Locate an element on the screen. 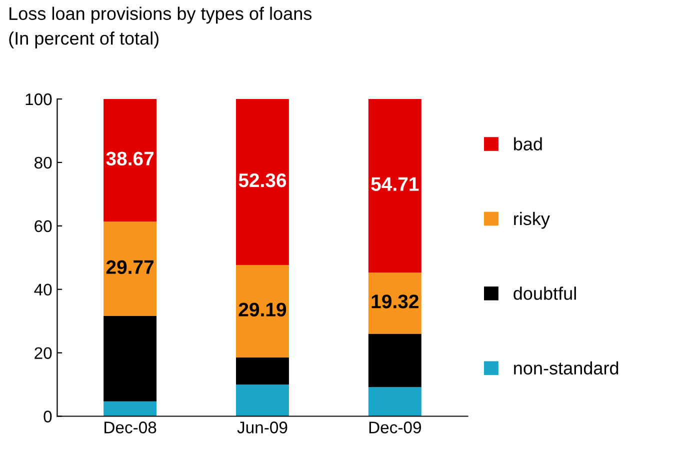 This screenshot has height=450, width=673. data-label: 52.36 is located at coordinates (262, 180).